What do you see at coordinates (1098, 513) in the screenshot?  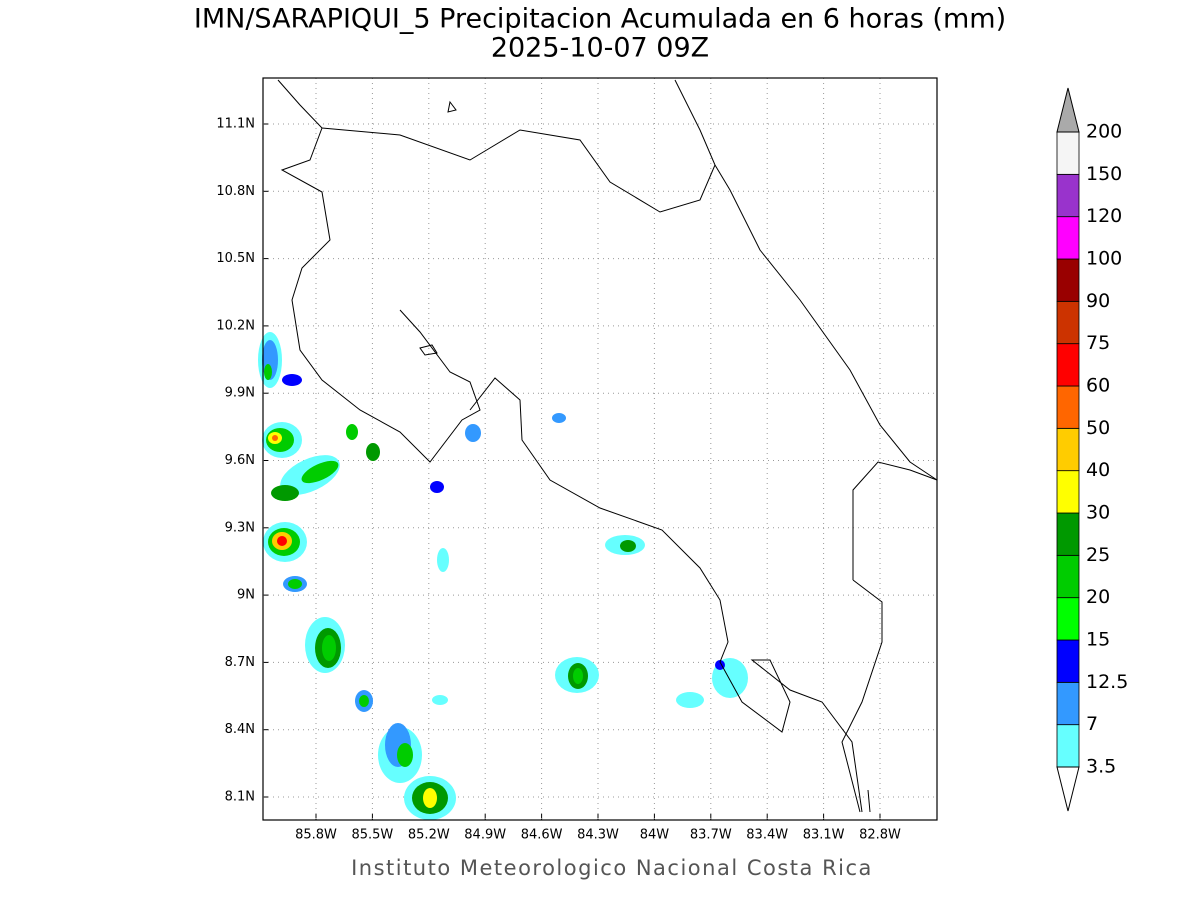 I see `colorbar-label: 30` at bounding box center [1098, 513].